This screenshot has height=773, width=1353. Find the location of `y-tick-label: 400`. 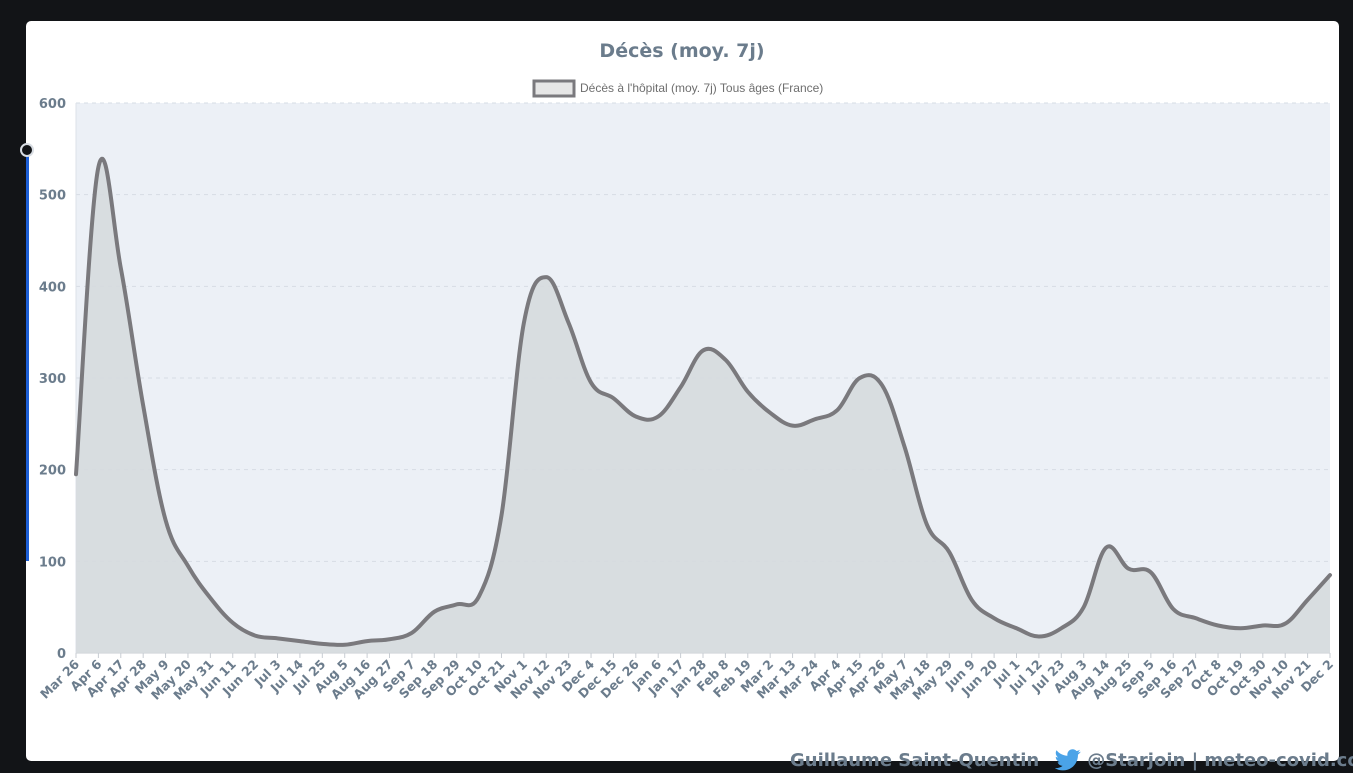

y-tick-label: 400 is located at coordinates (52, 287).